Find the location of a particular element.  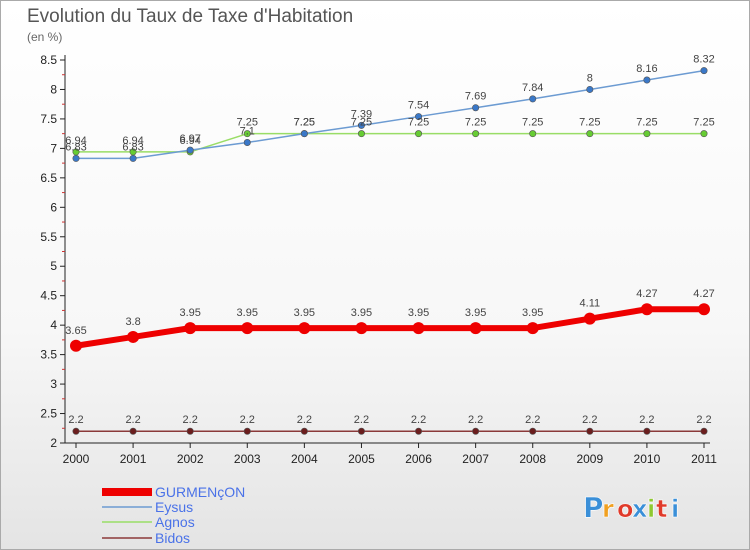

x-tick-label: 2005 is located at coordinates (361, 459).